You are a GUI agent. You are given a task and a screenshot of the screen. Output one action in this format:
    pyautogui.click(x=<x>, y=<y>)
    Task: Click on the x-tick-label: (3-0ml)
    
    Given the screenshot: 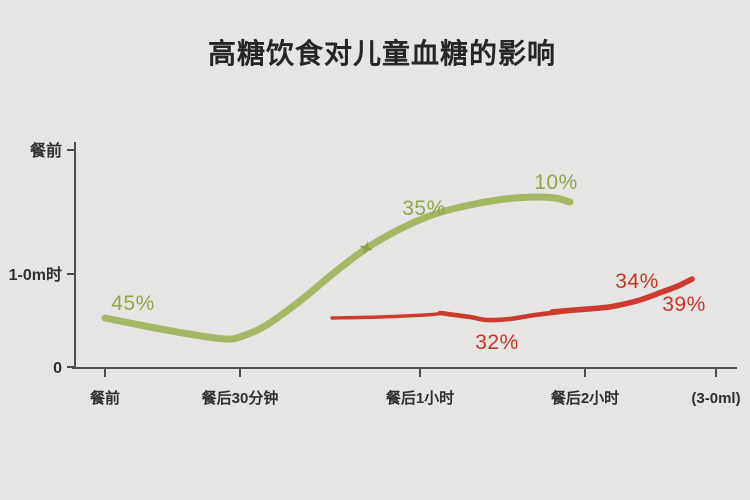 What is the action you would take?
    pyautogui.click(x=715, y=398)
    